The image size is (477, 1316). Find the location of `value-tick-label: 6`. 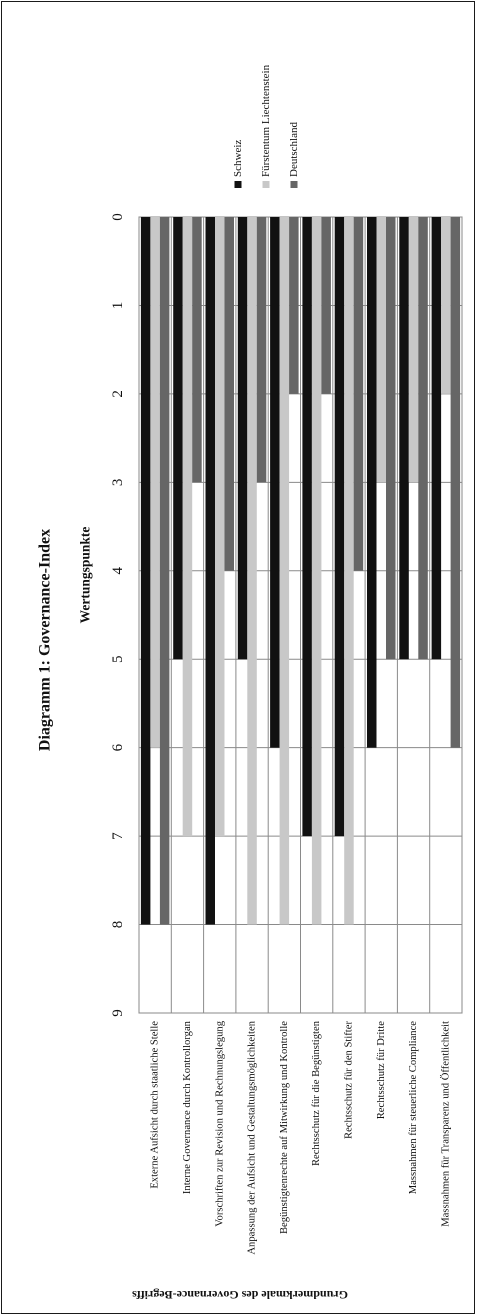

value-tick-label: 6 is located at coordinates (118, 747).